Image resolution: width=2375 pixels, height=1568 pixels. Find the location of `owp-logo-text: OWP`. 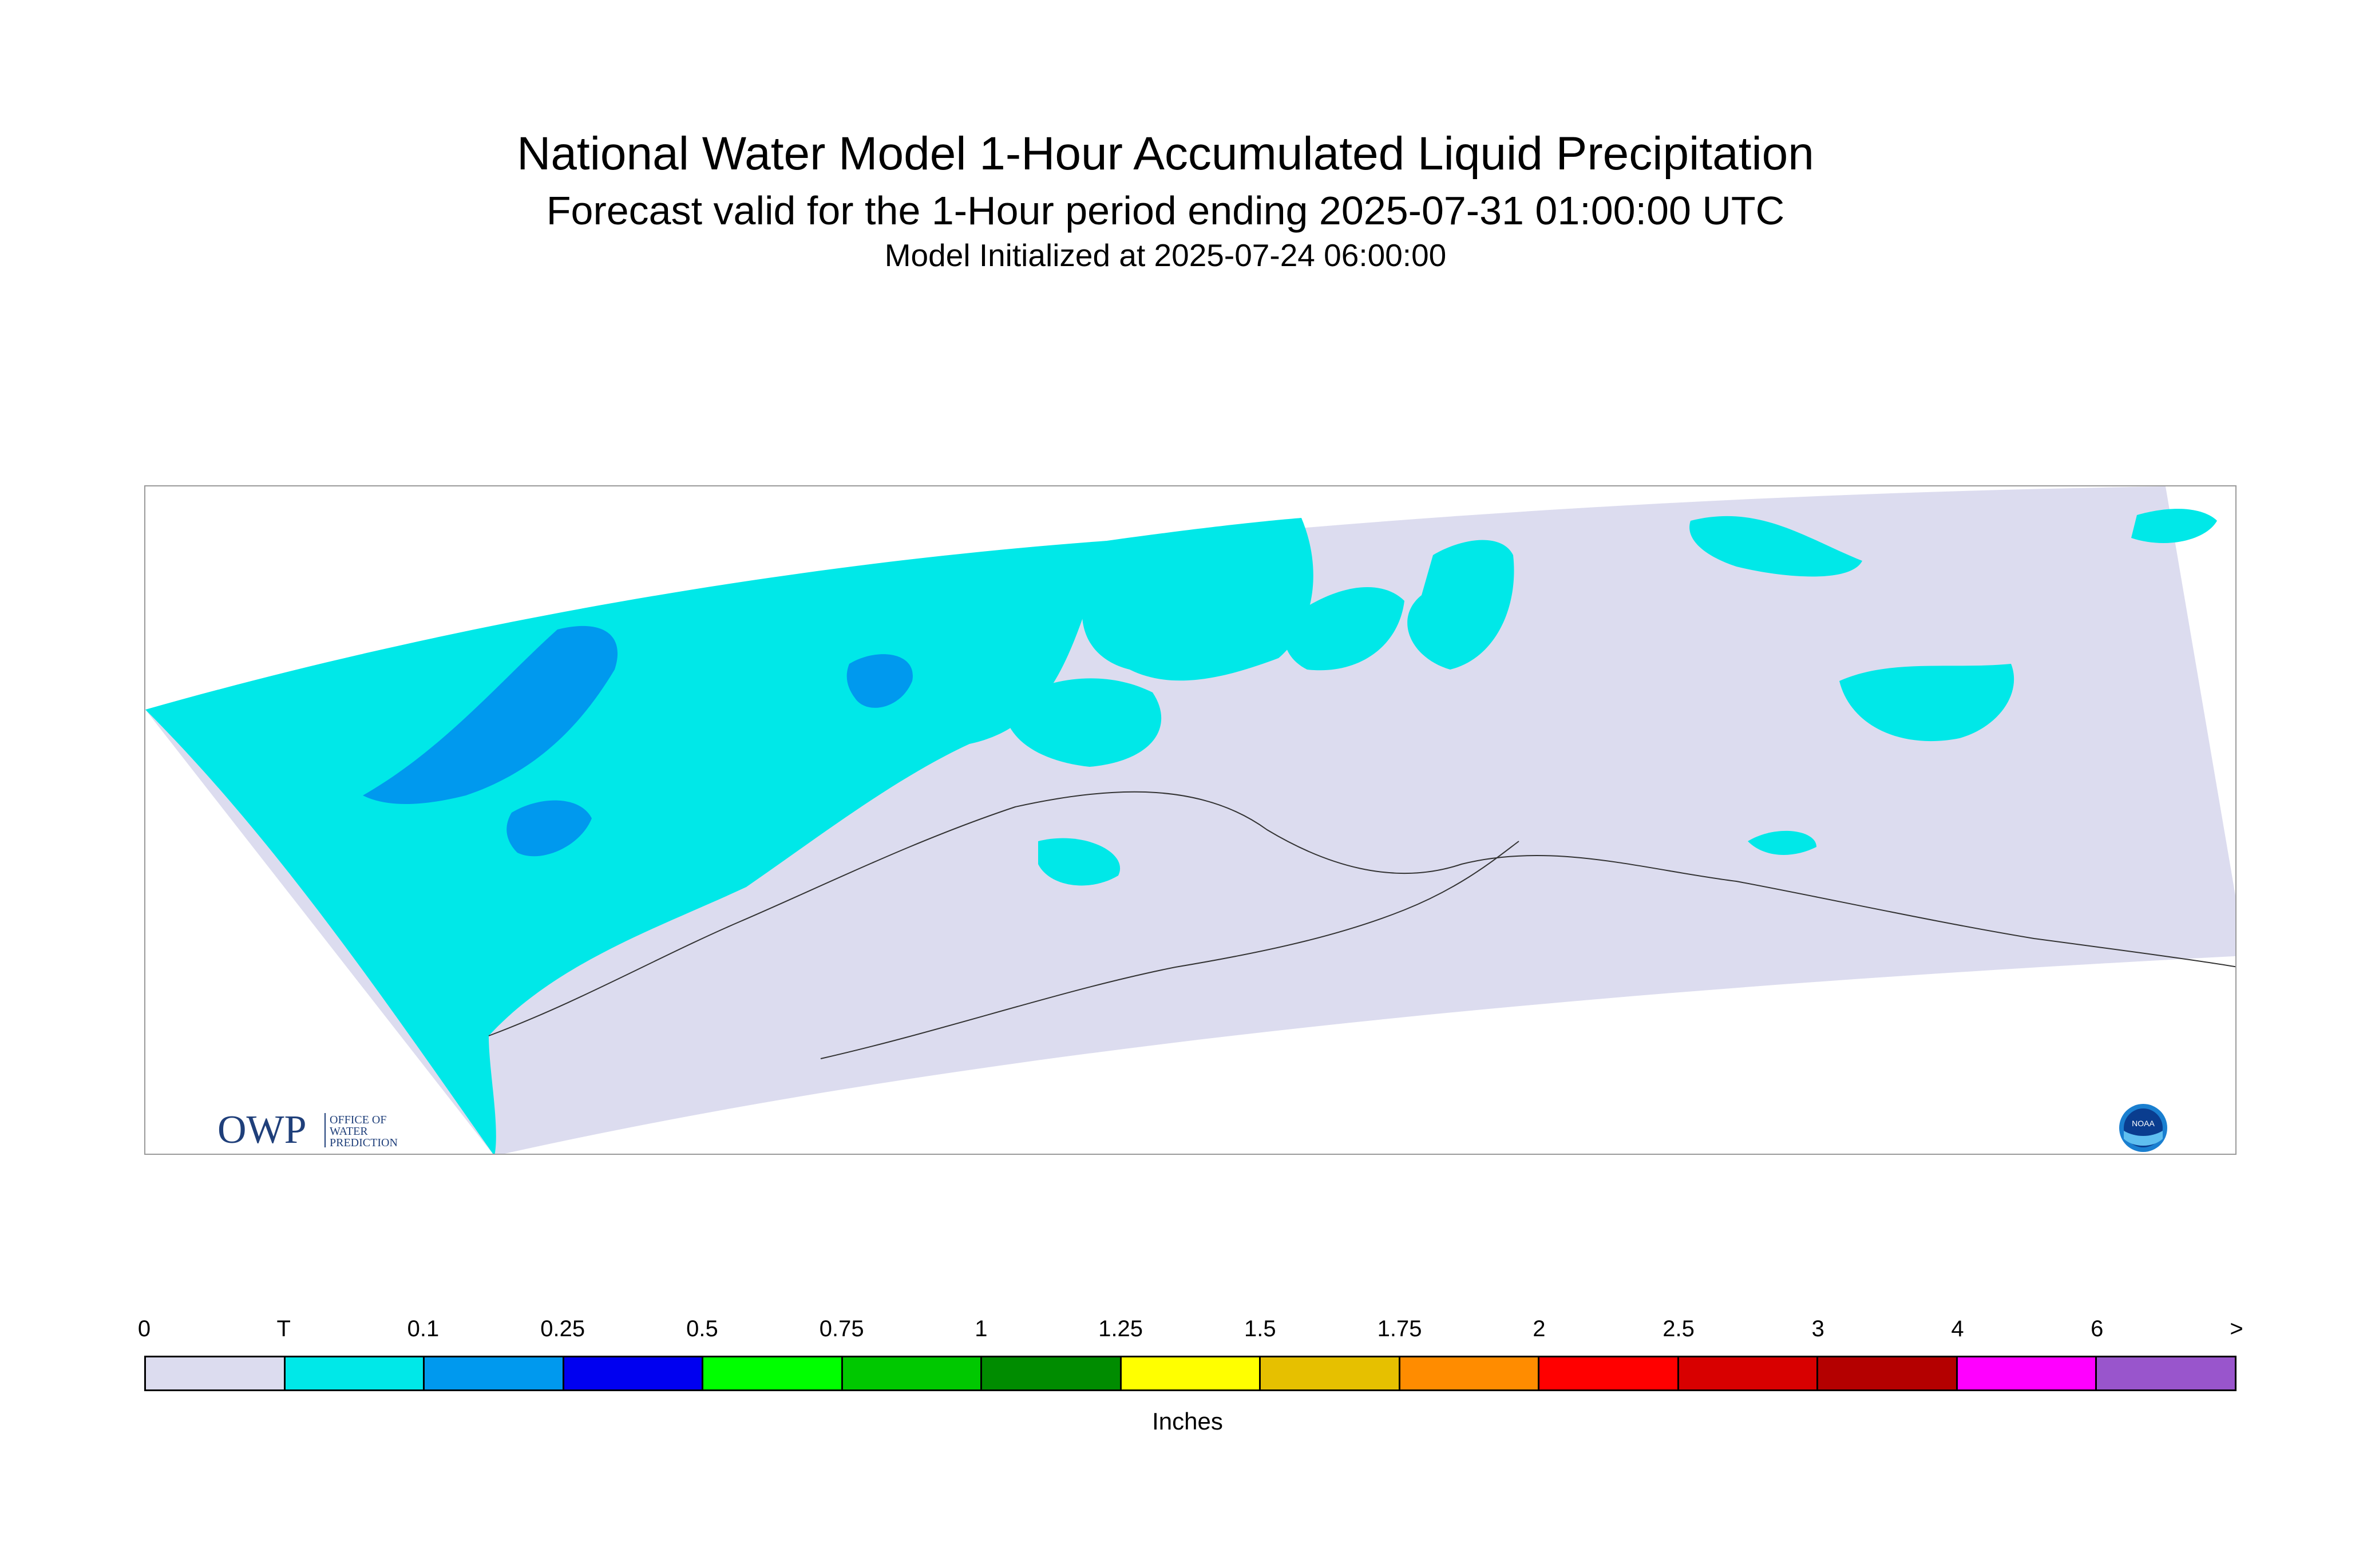

owp-logo-text: OWP is located at coordinates (262, 1130).